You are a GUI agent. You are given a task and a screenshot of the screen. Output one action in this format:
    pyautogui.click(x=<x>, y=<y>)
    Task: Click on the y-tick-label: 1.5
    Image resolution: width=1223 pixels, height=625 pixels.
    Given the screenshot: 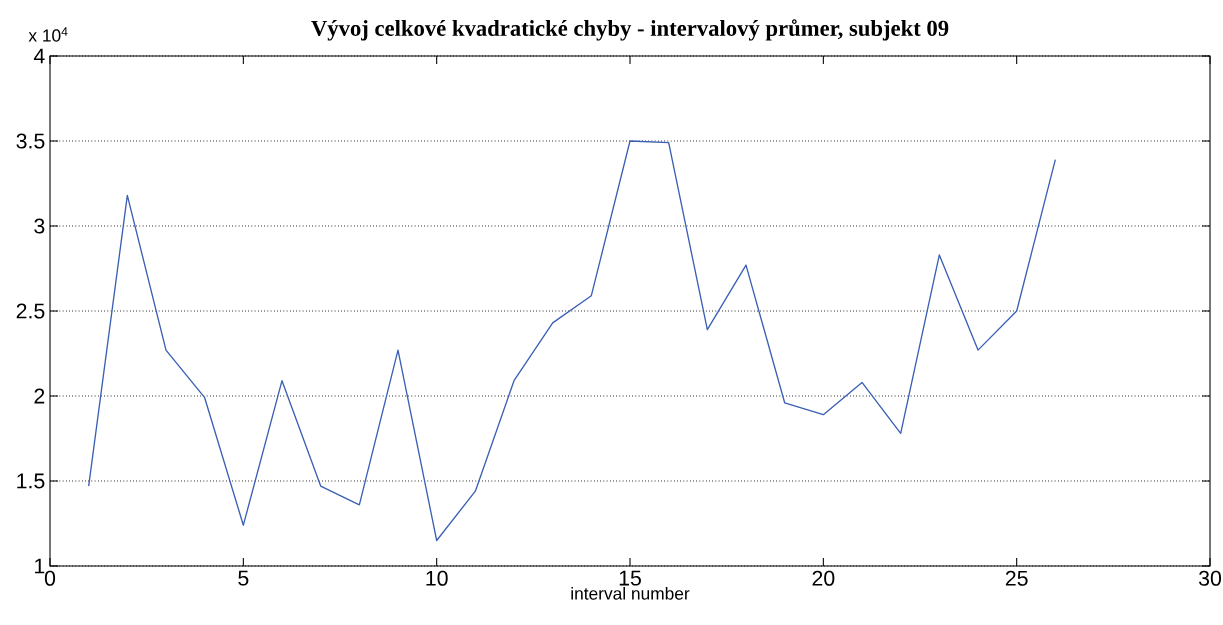 What is the action you would take?
    pyautogui.click(x=31, y=481)
    